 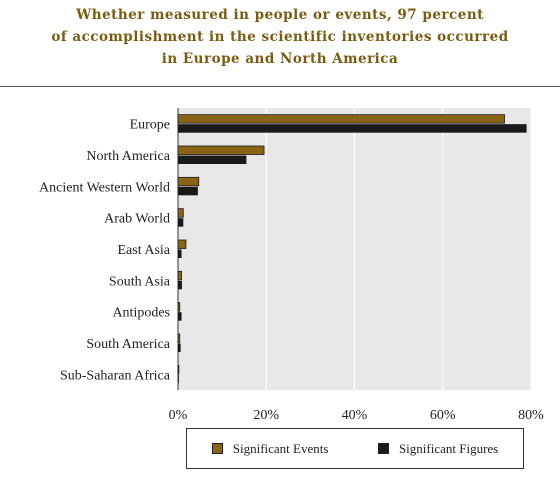 What do you see at coordinates (443, 415) in the screenshot?
I see `x-tick-label: 60%` at bounding box center [443, 415].